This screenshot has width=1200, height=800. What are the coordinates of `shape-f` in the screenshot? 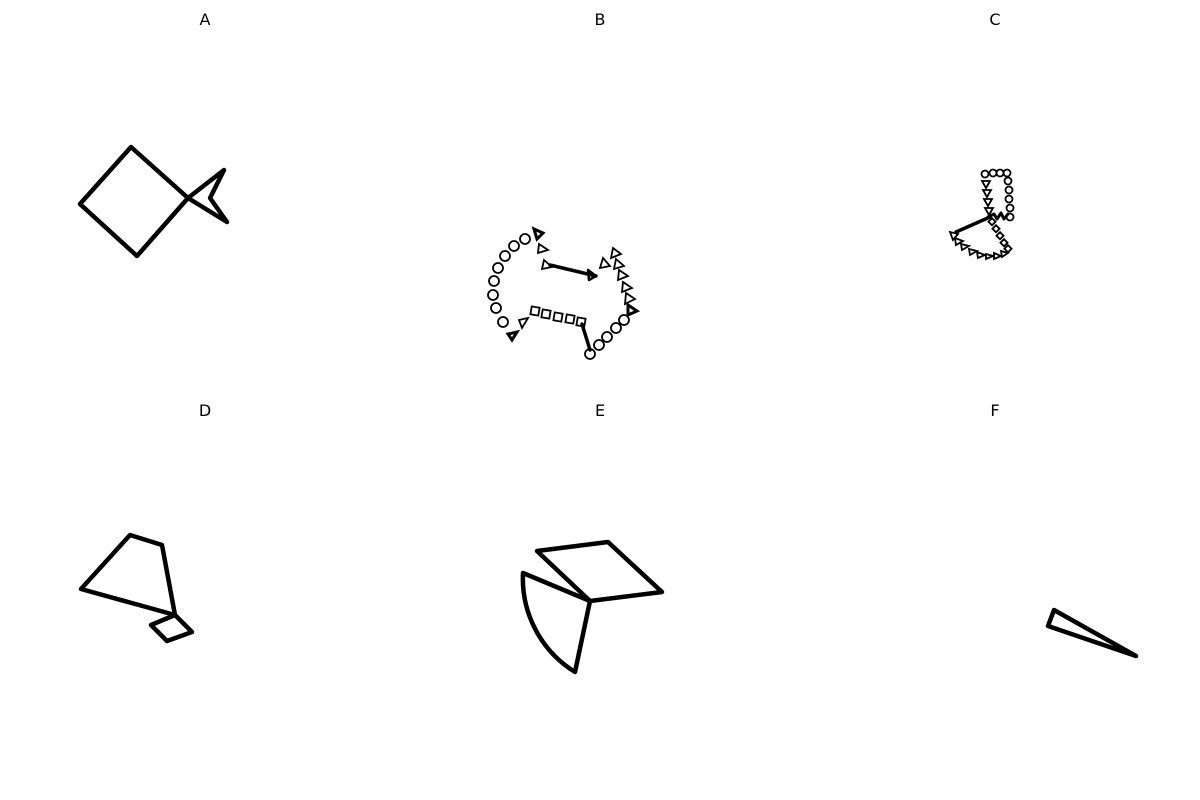 It's located at (1092, 633).